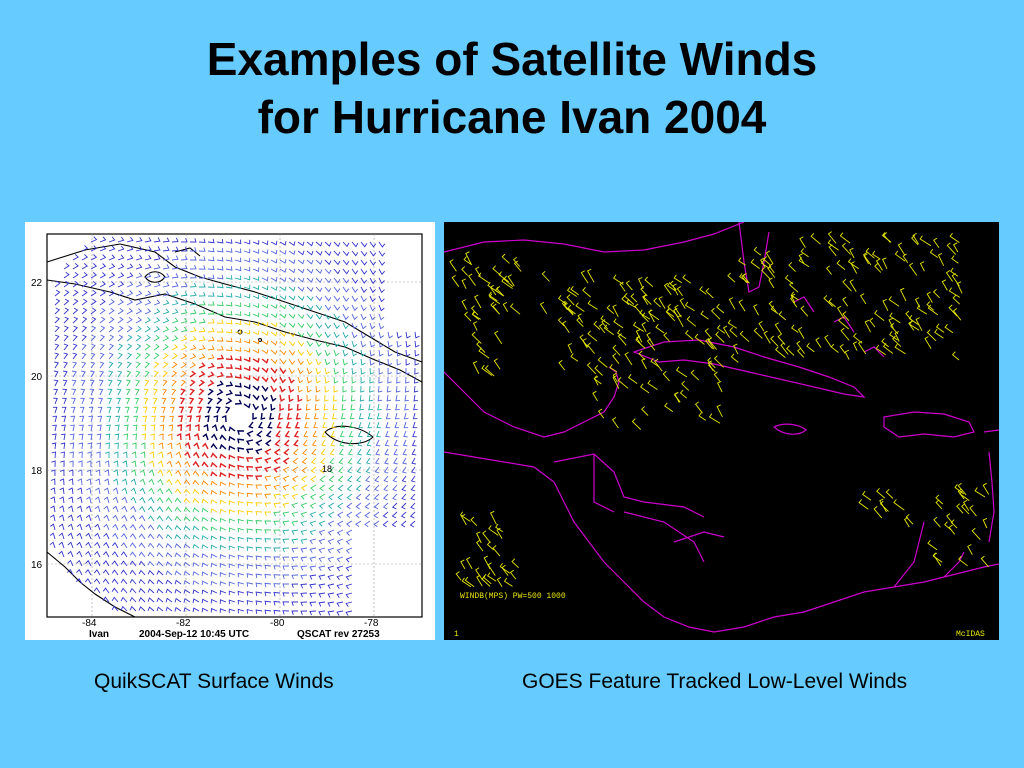  What do you see at coordinates (338, 634) in the screenshot?
I see `footer-rev: QSCAT rev 27253` at bounding box center [338, 634].